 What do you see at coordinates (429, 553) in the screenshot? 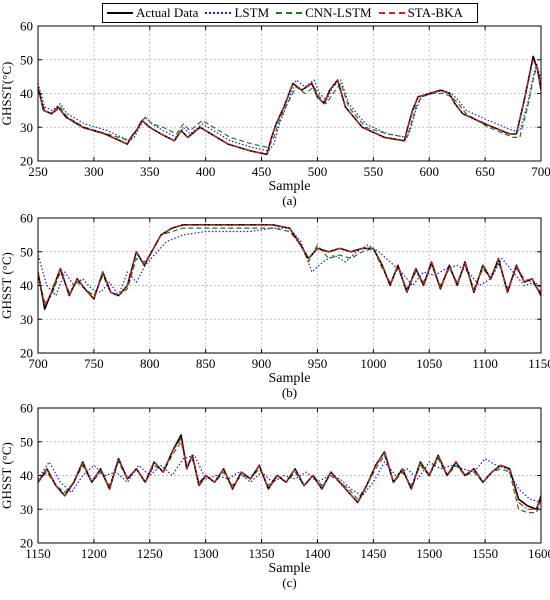
I see `x-tick-label: 1500` at bounding box center [429, 553].